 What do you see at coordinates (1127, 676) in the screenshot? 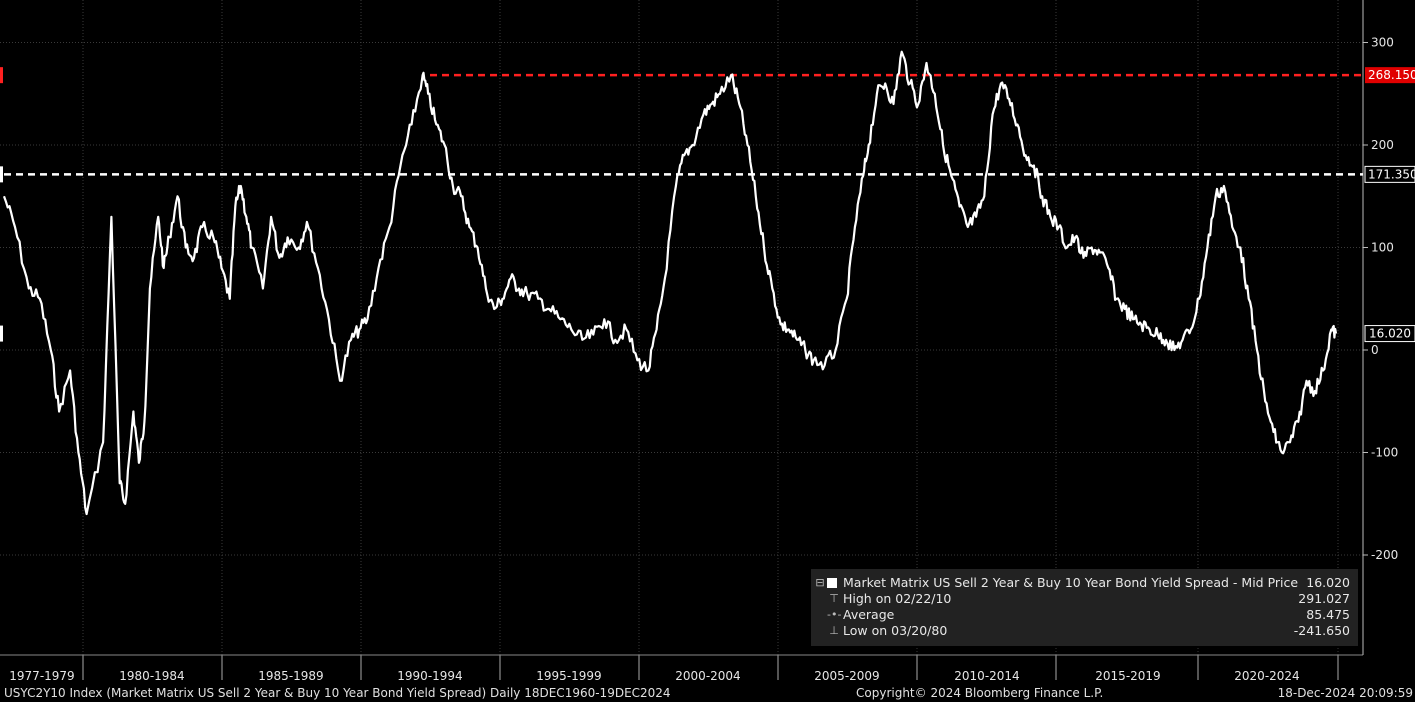
I see `x-tick-label: 2015-2019` at bounding box center [1127, 676].